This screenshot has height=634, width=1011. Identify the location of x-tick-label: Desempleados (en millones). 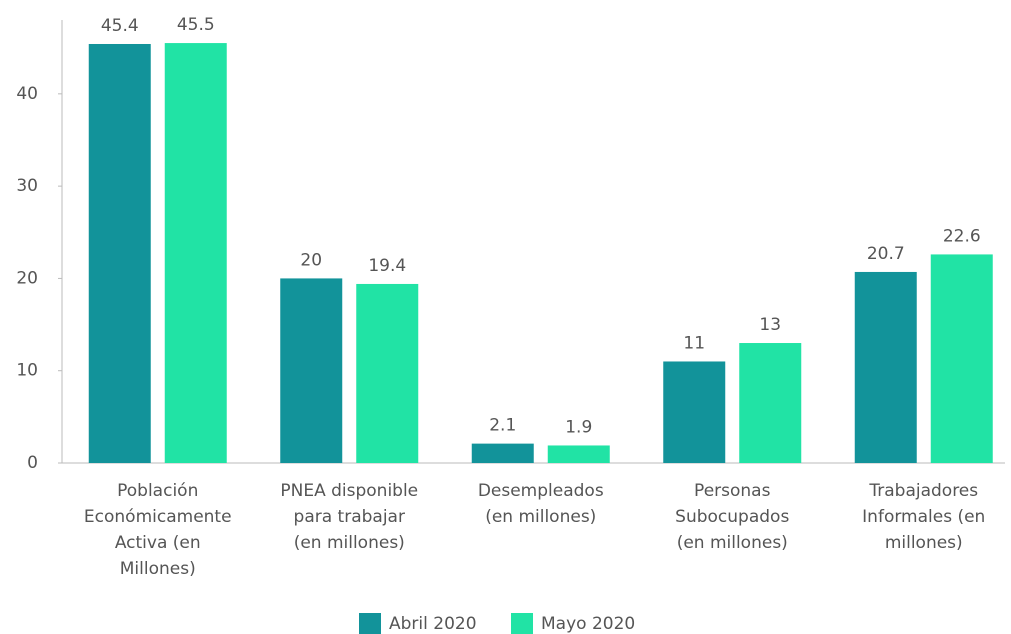
(540, 504).